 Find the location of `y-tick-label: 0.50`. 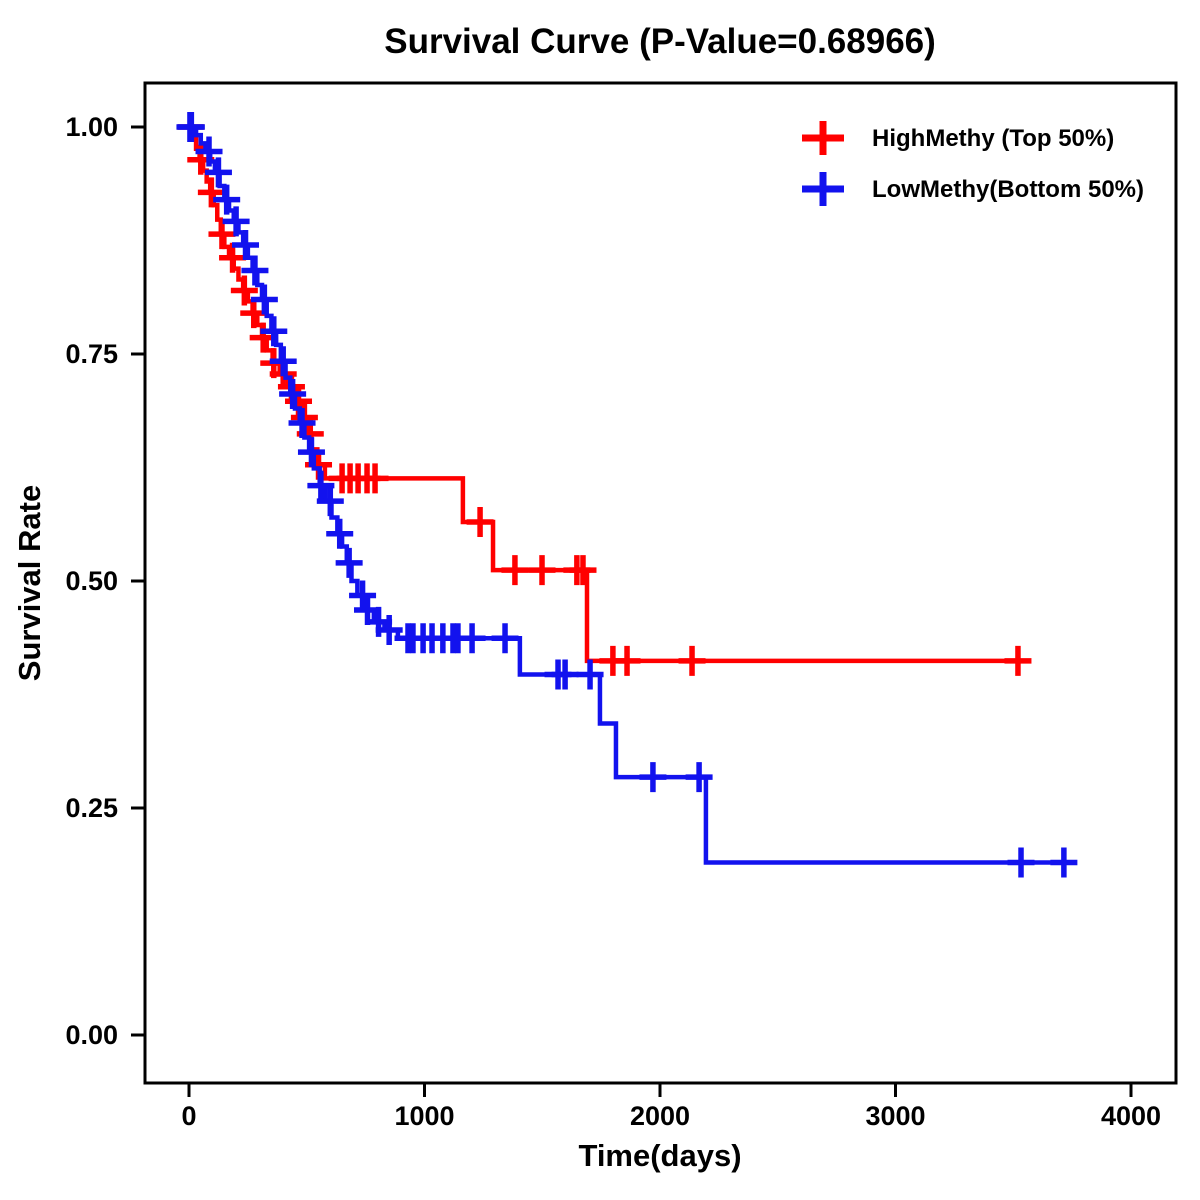

y-tick-label: 0.50 is located at coordinates (91, 581).